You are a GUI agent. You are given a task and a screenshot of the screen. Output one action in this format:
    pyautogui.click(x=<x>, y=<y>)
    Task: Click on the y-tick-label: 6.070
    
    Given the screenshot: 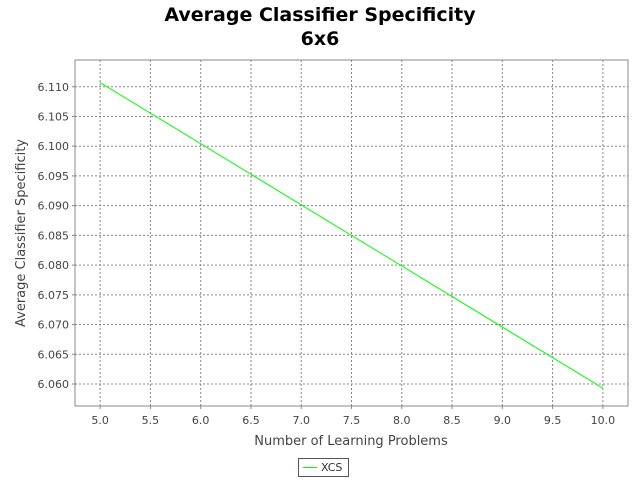 What is the action you would take?
    pyautogui.click(x=54, y=325)
    